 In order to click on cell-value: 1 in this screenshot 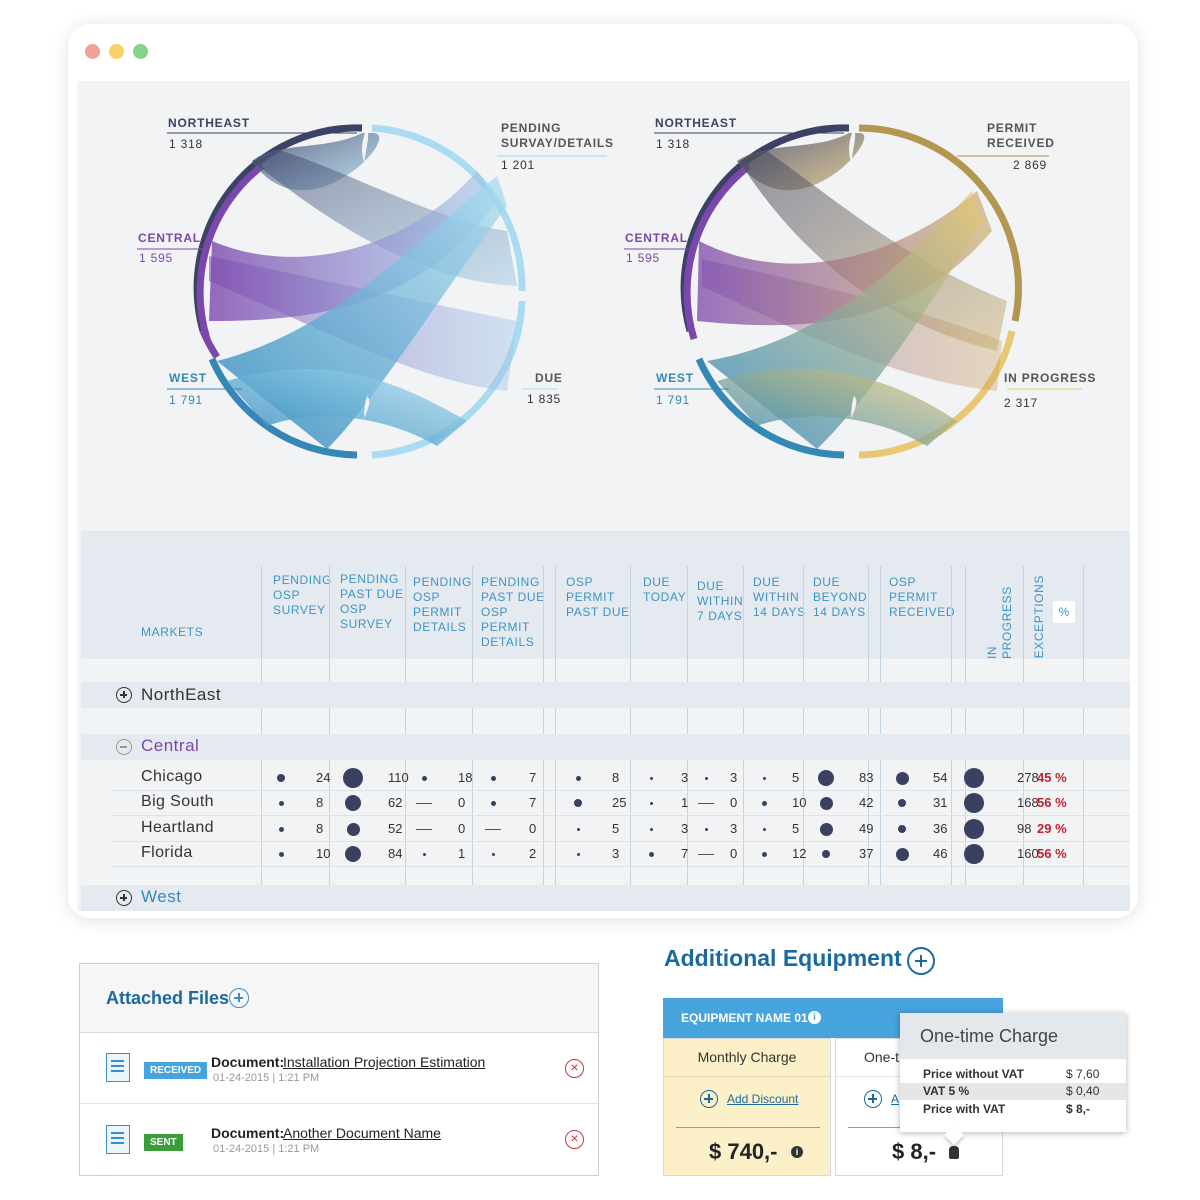, I will do `click(462, 853)`.